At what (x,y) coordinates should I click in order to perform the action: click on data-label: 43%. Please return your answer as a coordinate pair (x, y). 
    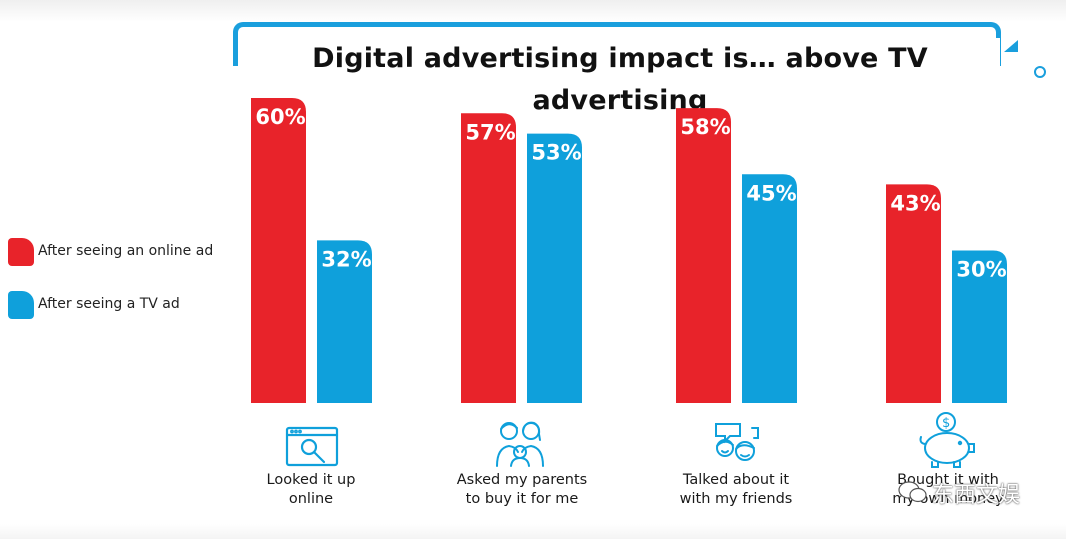
    Looking at the image, I should click on (915, 203).